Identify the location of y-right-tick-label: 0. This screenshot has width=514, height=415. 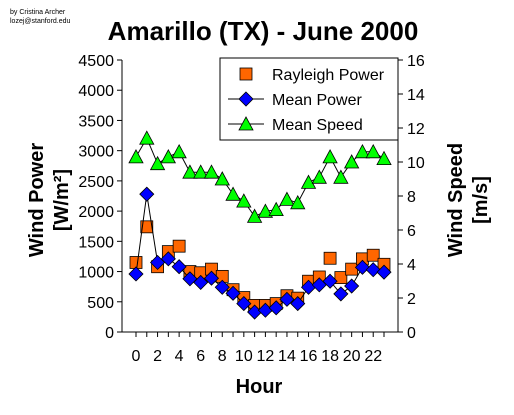
(411, 333).